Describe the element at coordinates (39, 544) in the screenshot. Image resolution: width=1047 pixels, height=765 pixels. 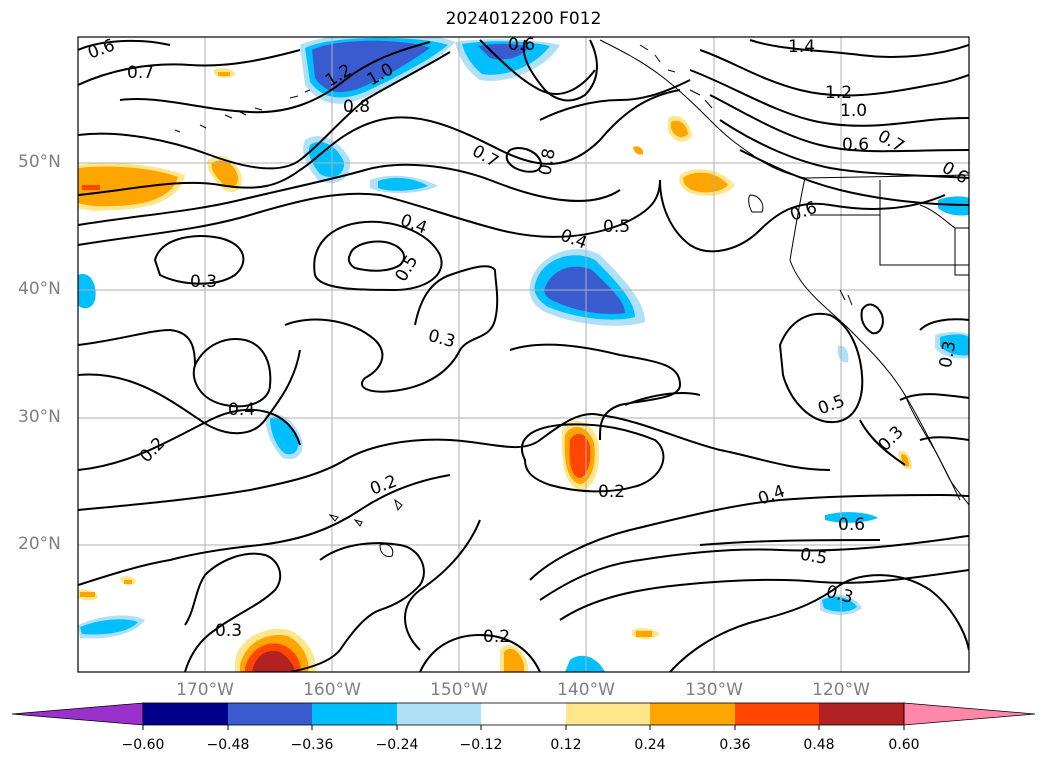
I see `lat-label-20n: 20°N` at that location.